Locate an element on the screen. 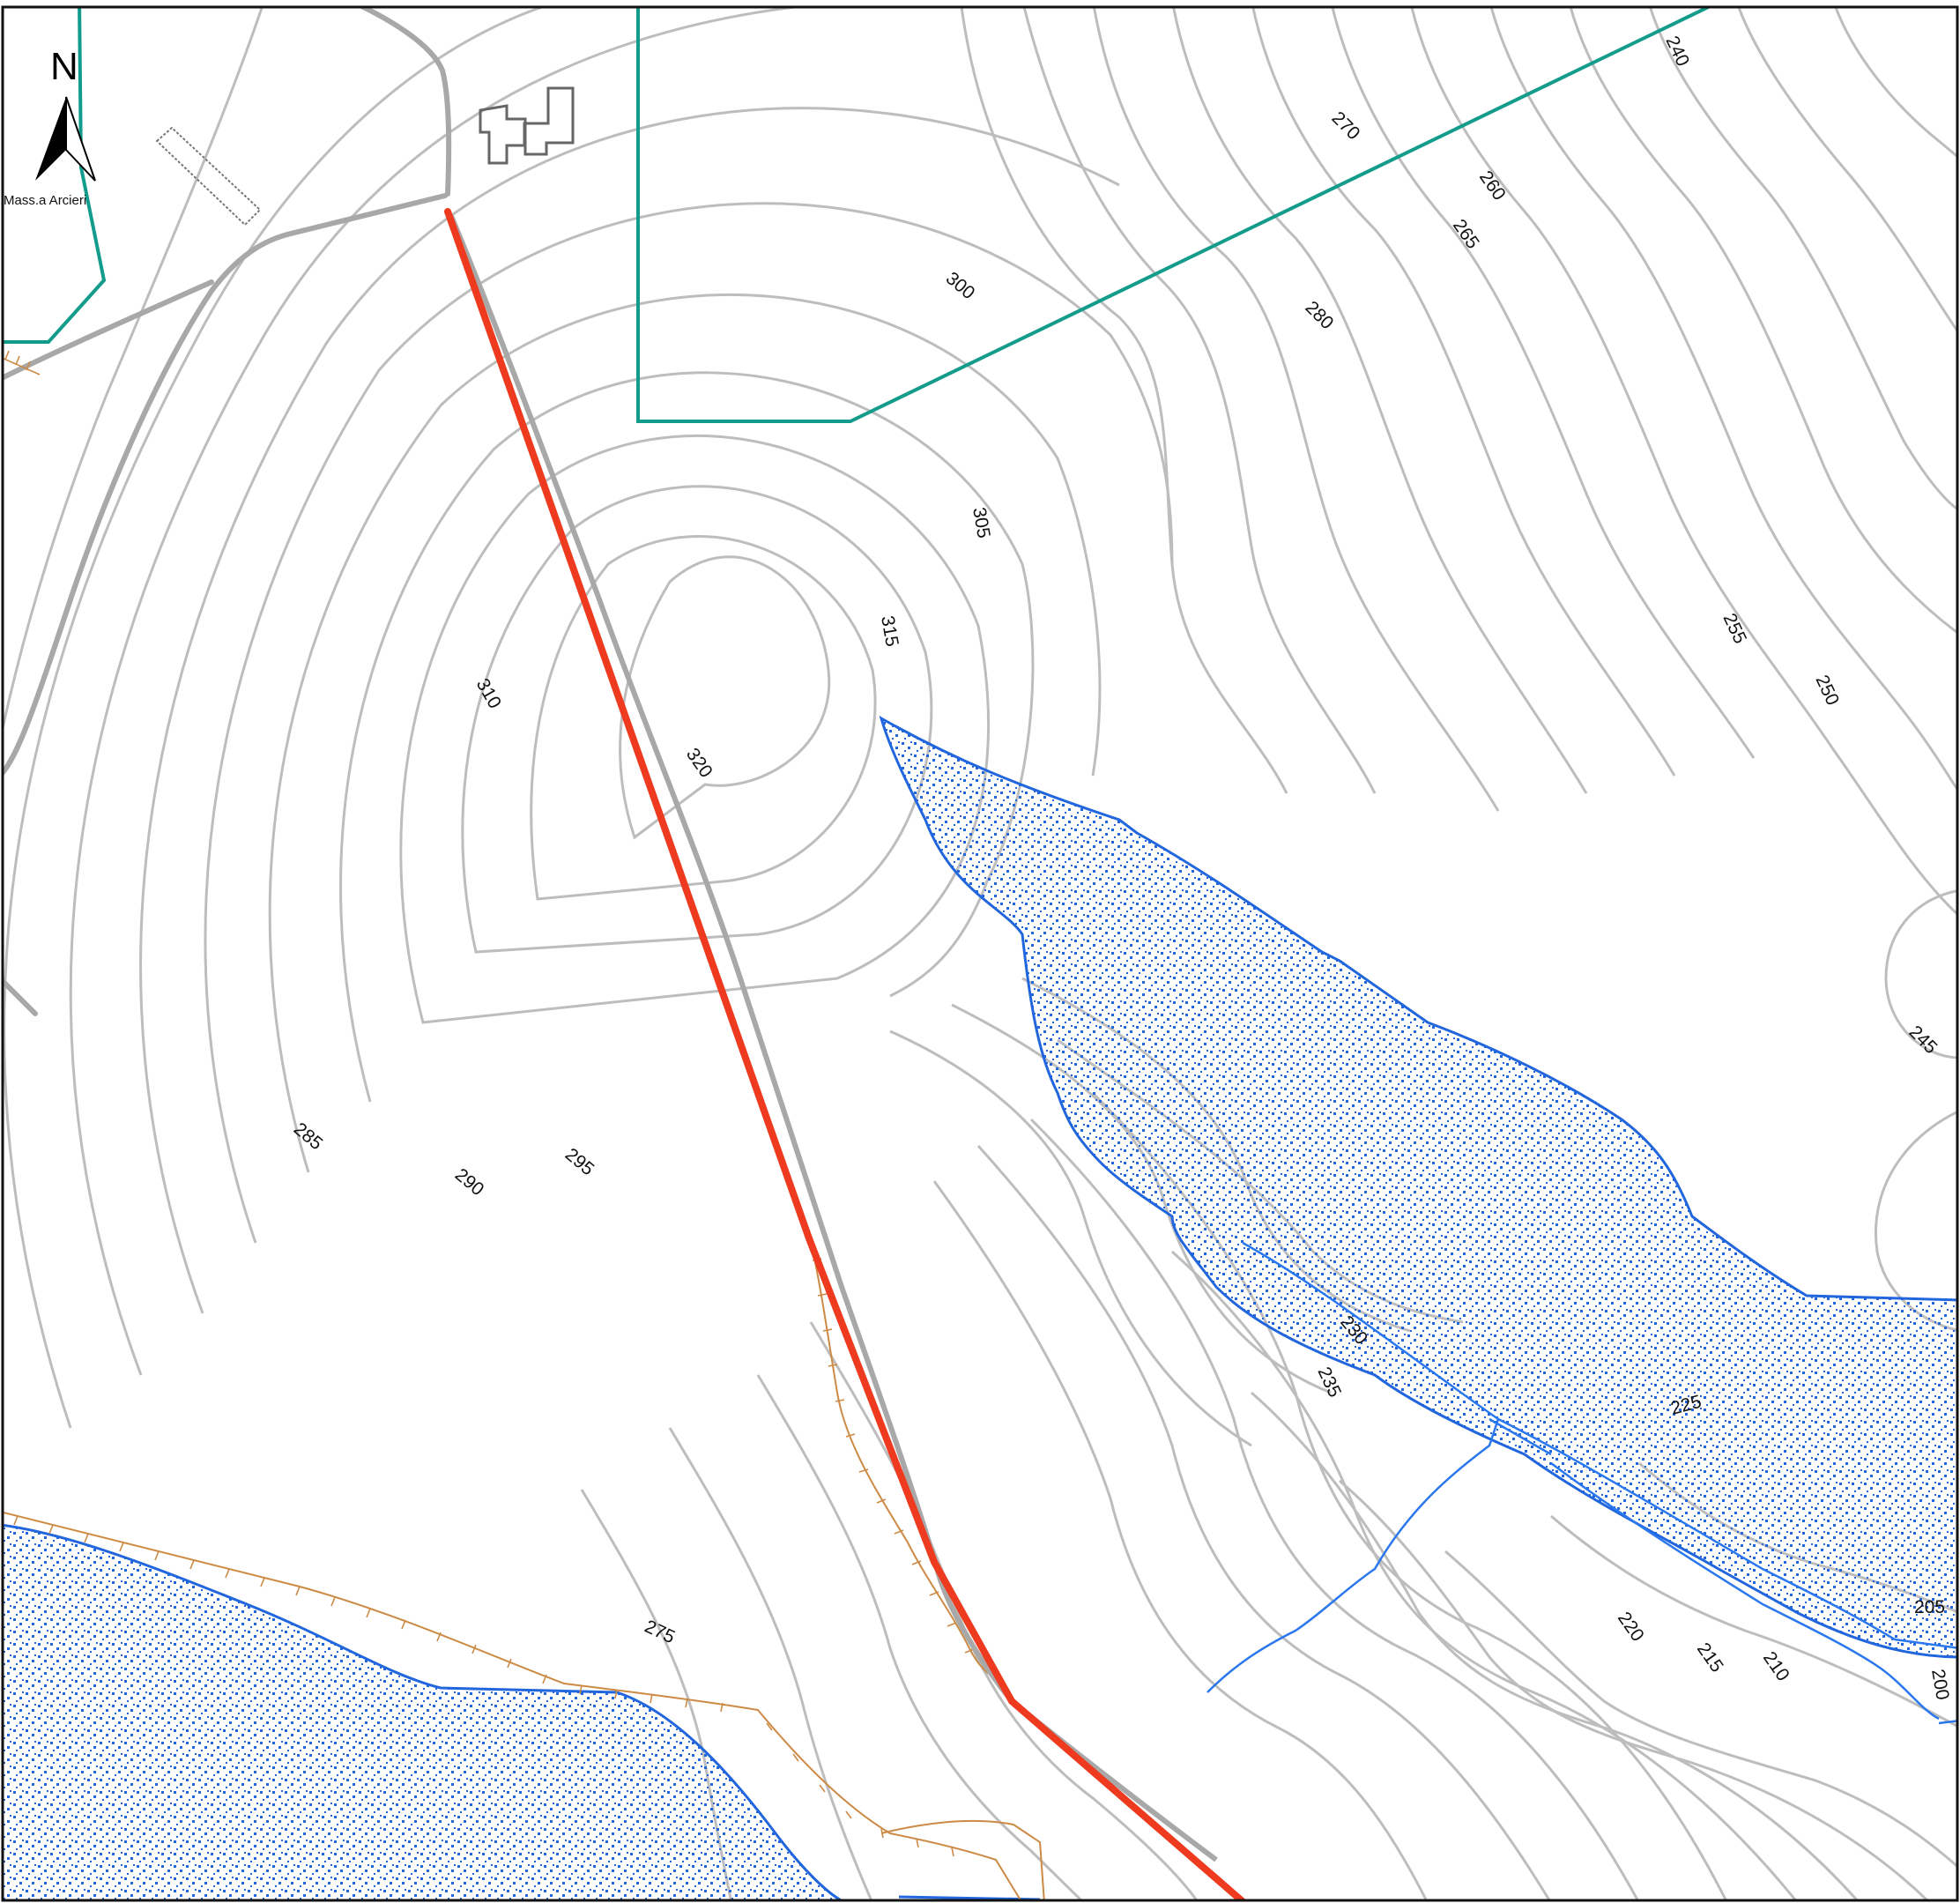 Image resolution: width=1960 pixels, height=1903 pixels. north-label: N is located at coordinates (64, 66).